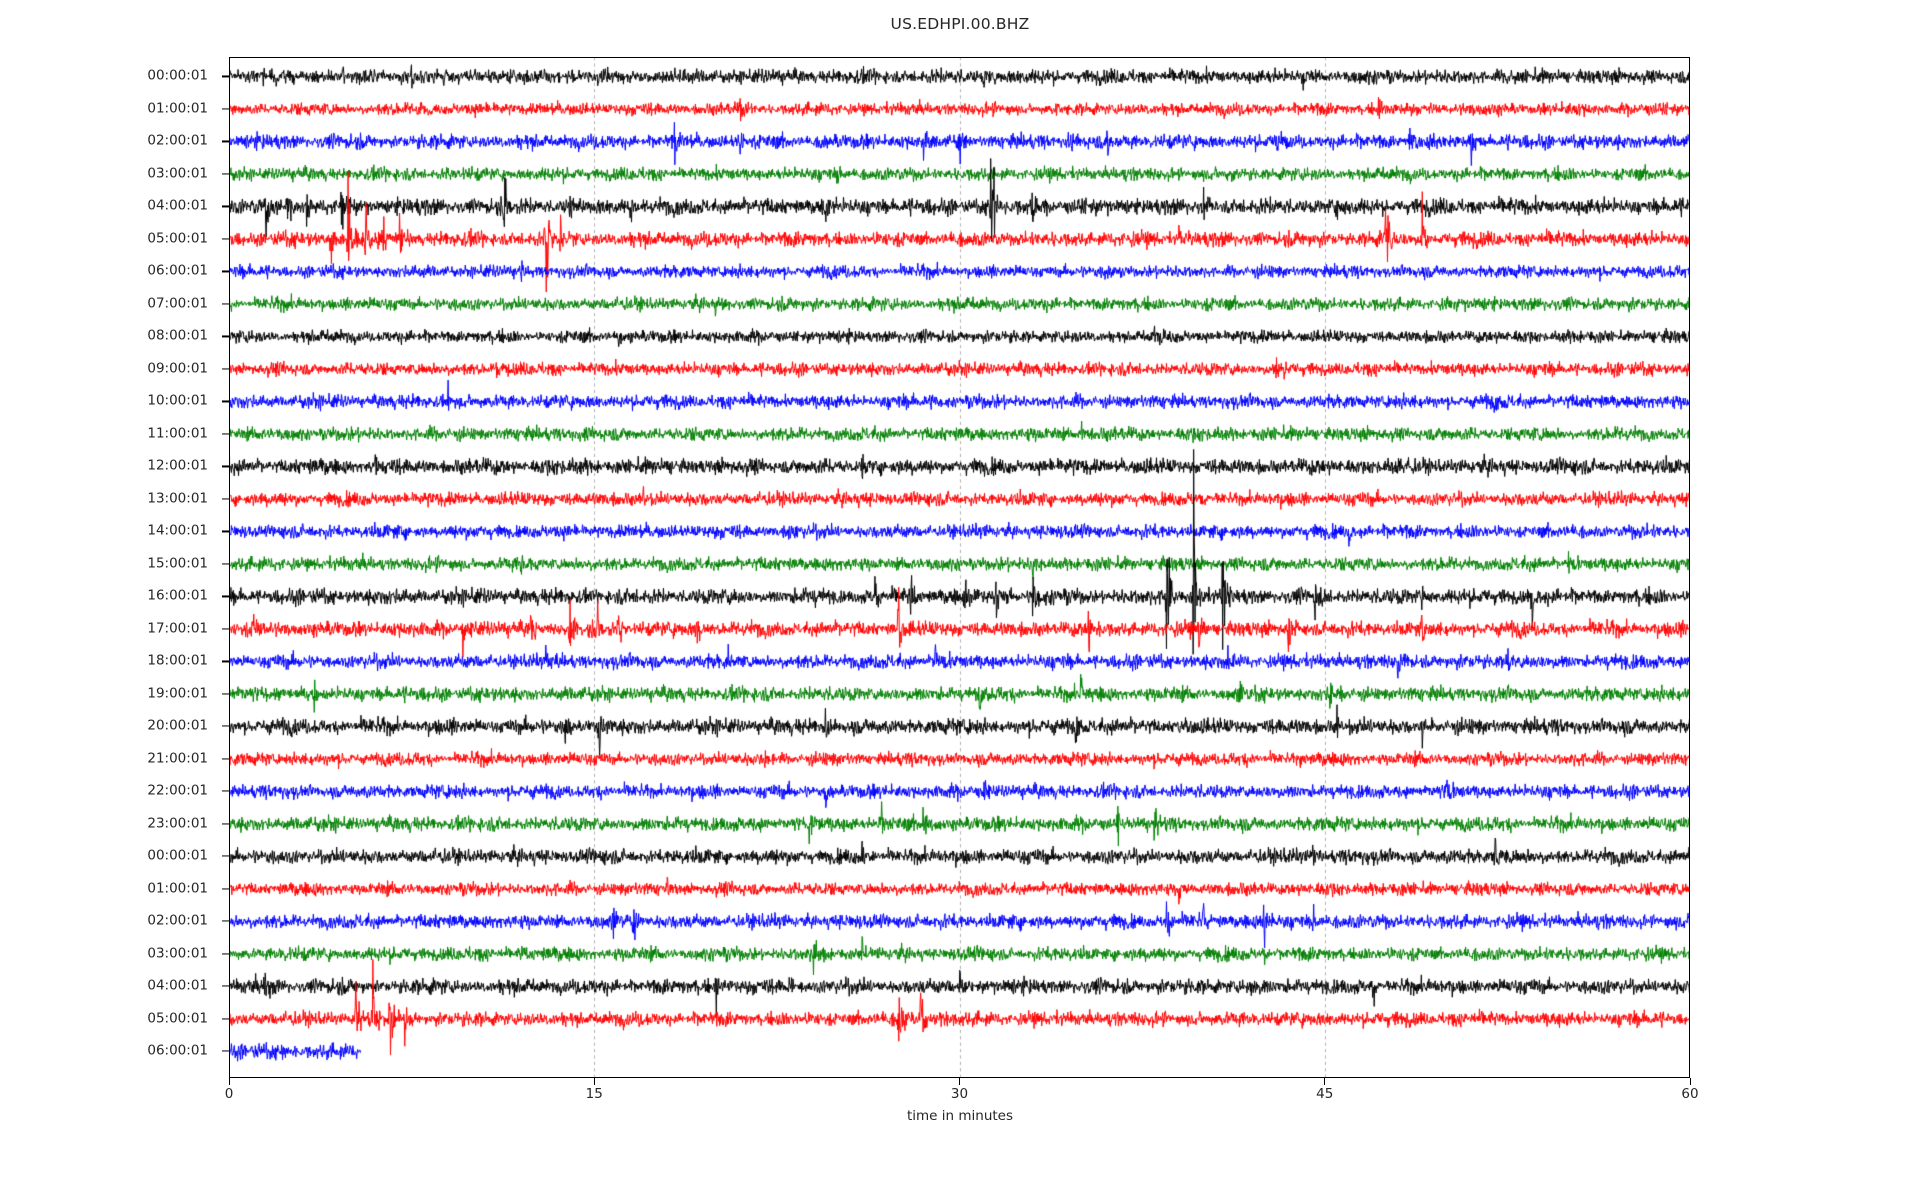 This screenshot has height=1200, width=1920. I want to click on x-tick-label-3: 45, so click(1325, 1094).